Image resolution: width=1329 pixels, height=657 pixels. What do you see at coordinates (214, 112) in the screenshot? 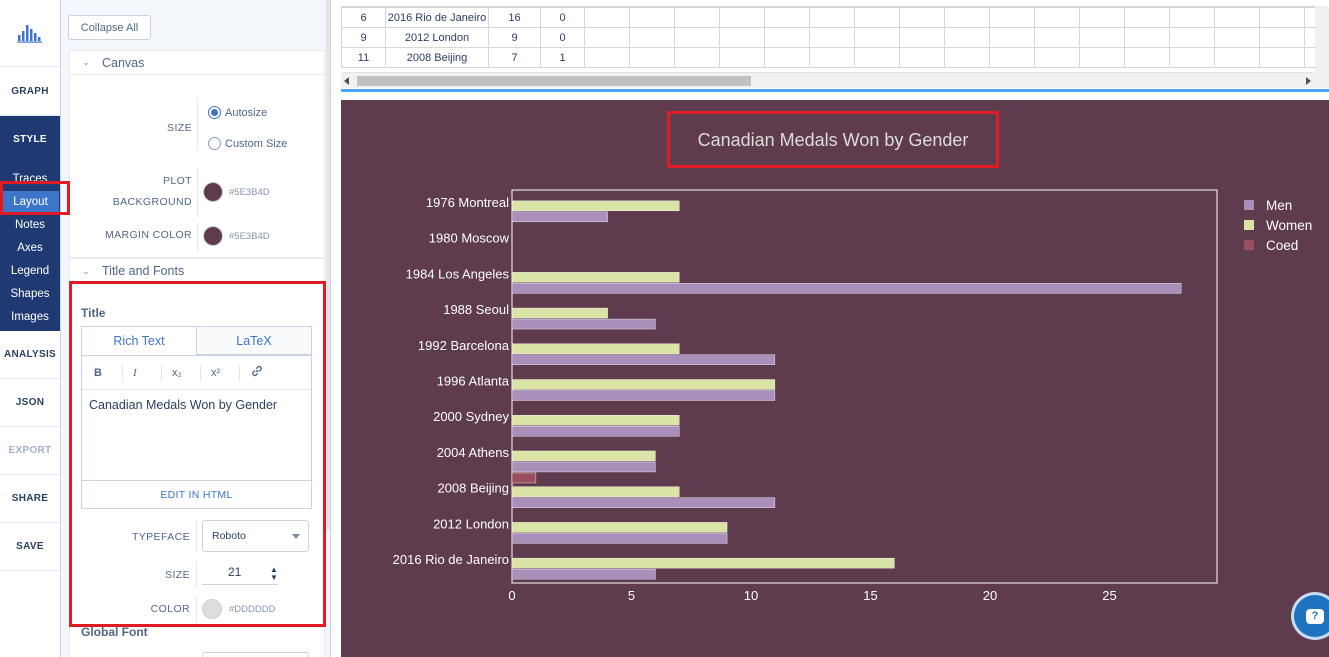
I see `radio-autosize` at bounding box center [214, 112].